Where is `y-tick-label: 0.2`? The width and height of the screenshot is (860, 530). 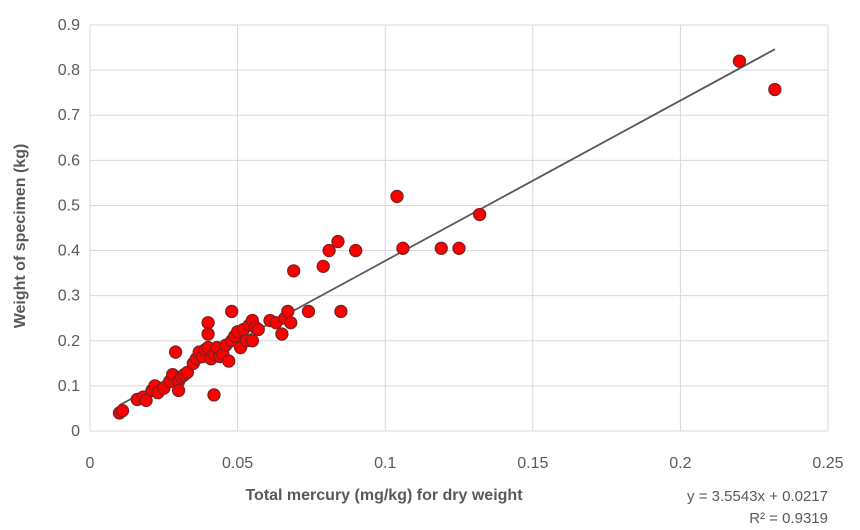
y-tick-label: 0.2 is located at coordinates (69, 341).